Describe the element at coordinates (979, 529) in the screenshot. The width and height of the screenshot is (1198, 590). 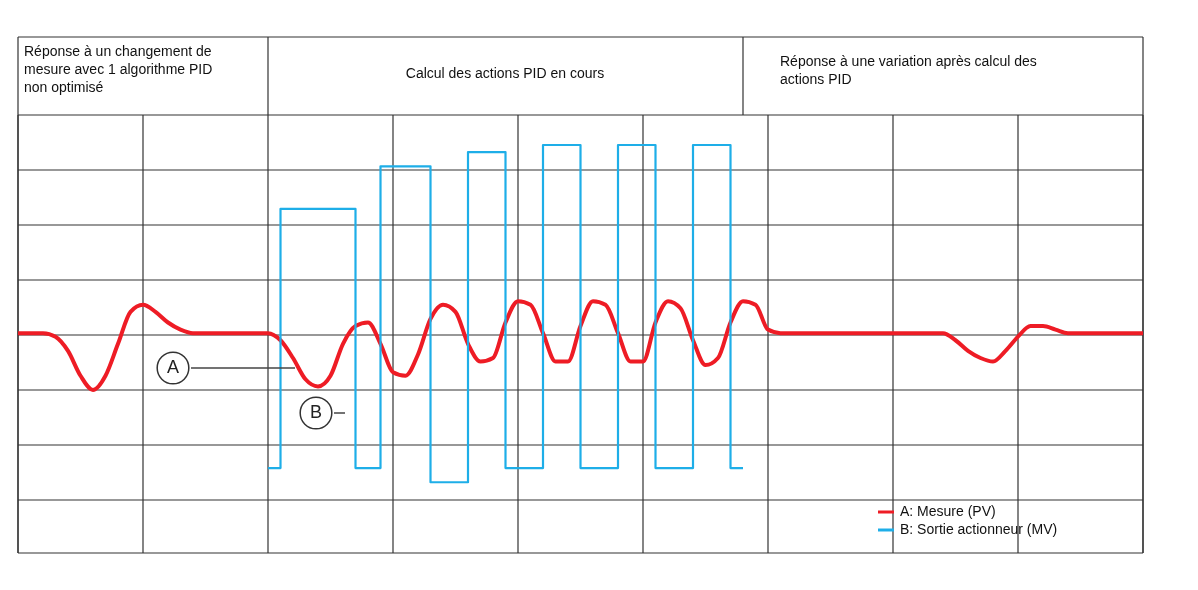
I see `legend-label: B: Sortie actionneur (MV)` at that location.